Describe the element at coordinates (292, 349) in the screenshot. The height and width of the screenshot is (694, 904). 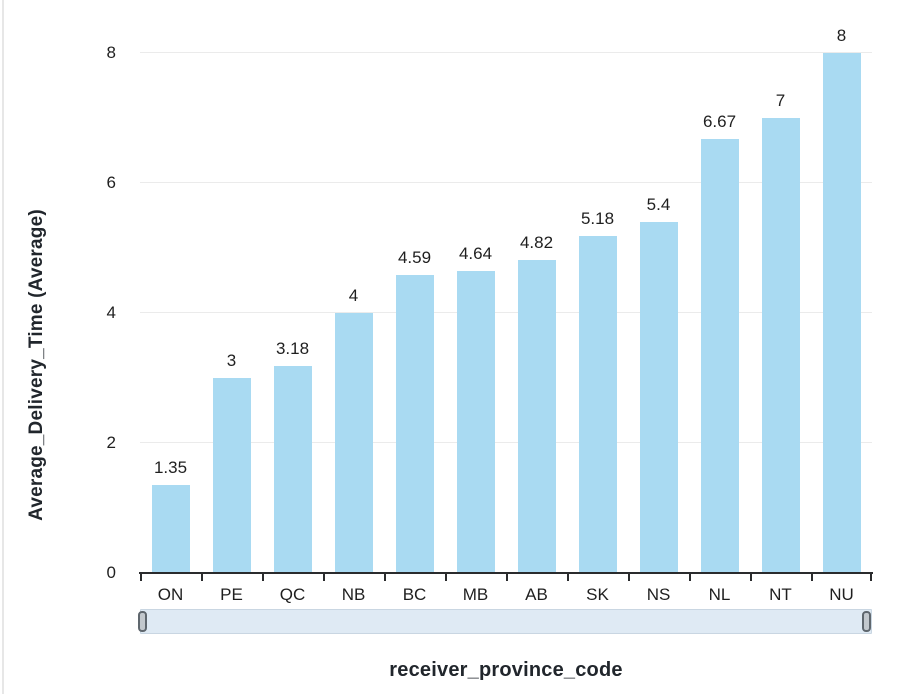
I see `bar-value-label: 3.18` at that location.